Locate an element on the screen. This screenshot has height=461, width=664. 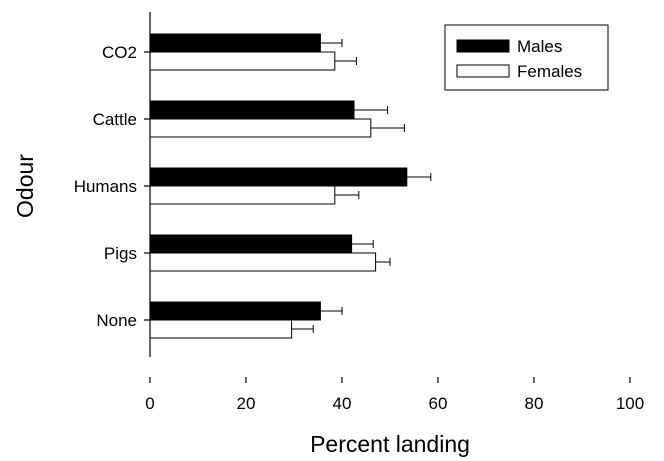
x-tick-label-100: 100 is located at coordinates (630, 403).